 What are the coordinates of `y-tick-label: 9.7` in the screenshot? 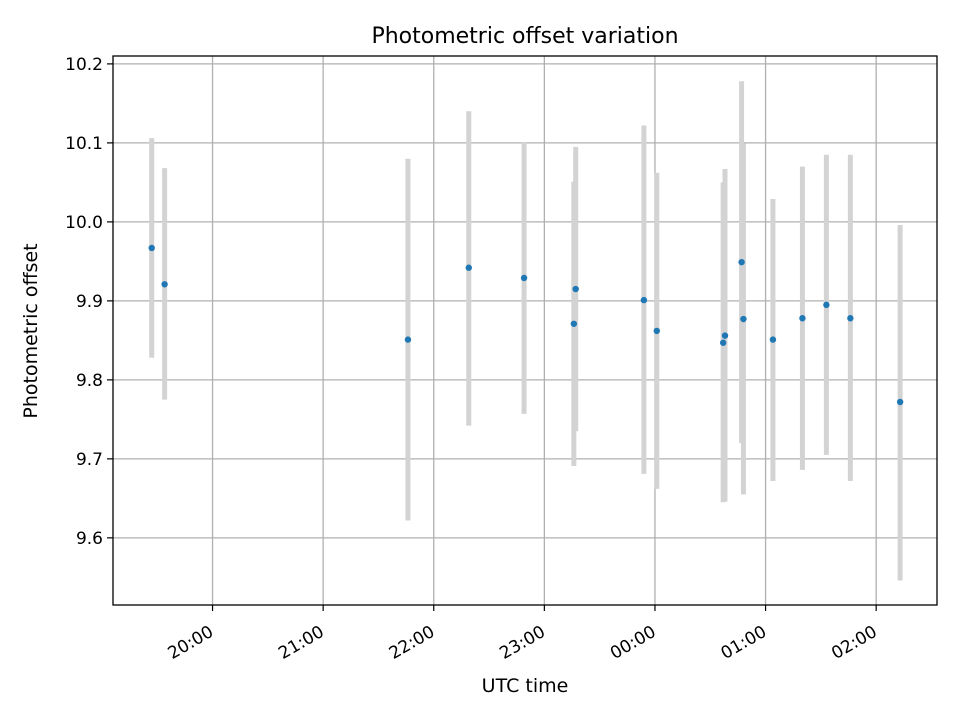 It's located at (89, 460).